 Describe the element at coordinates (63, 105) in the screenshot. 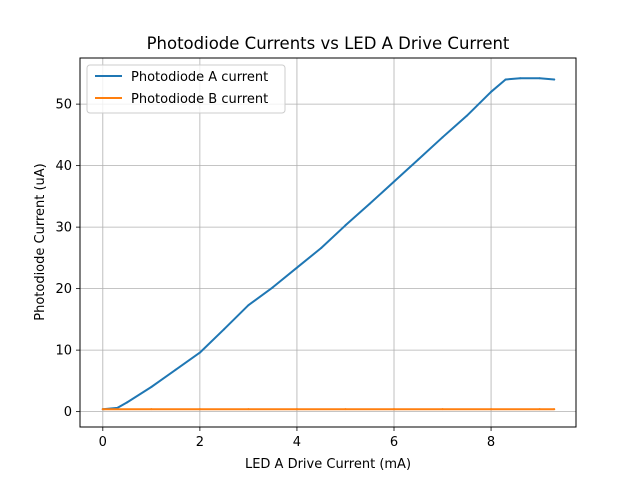

I see `y-tick-label: 50` at that location.